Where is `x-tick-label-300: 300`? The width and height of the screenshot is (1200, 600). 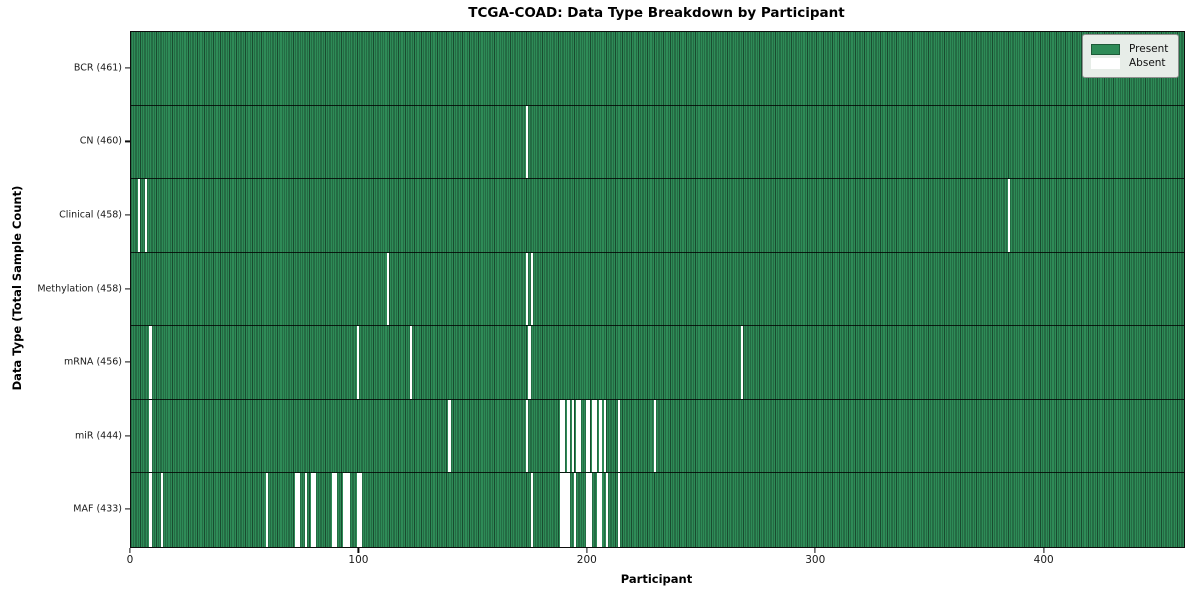 x-tick-label-300: 300 is located at coordinates (815, 560).